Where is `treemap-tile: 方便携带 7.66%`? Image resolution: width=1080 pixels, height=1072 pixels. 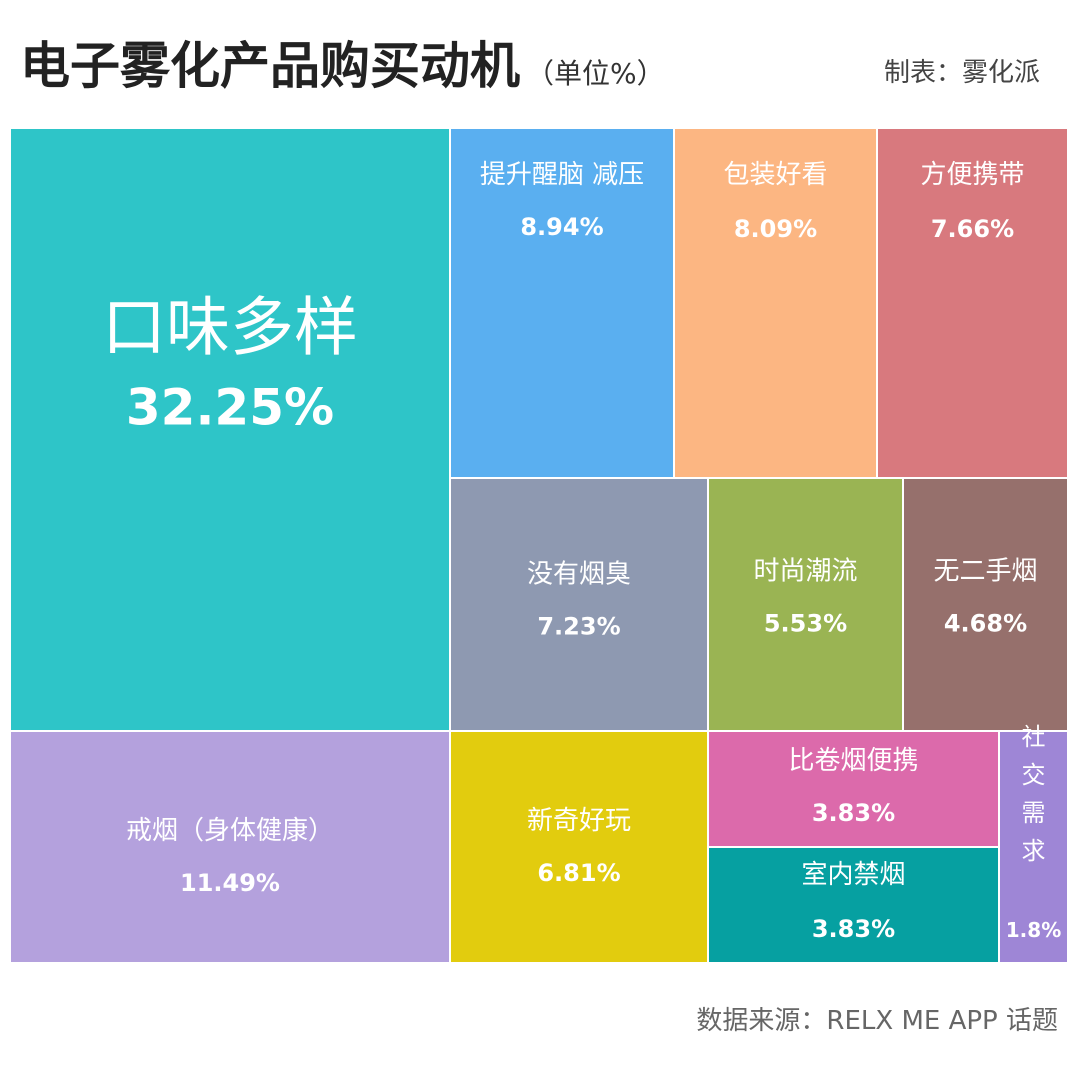 treemap-tile: 方便携带 7.66% is located at coordinates (972, 303).